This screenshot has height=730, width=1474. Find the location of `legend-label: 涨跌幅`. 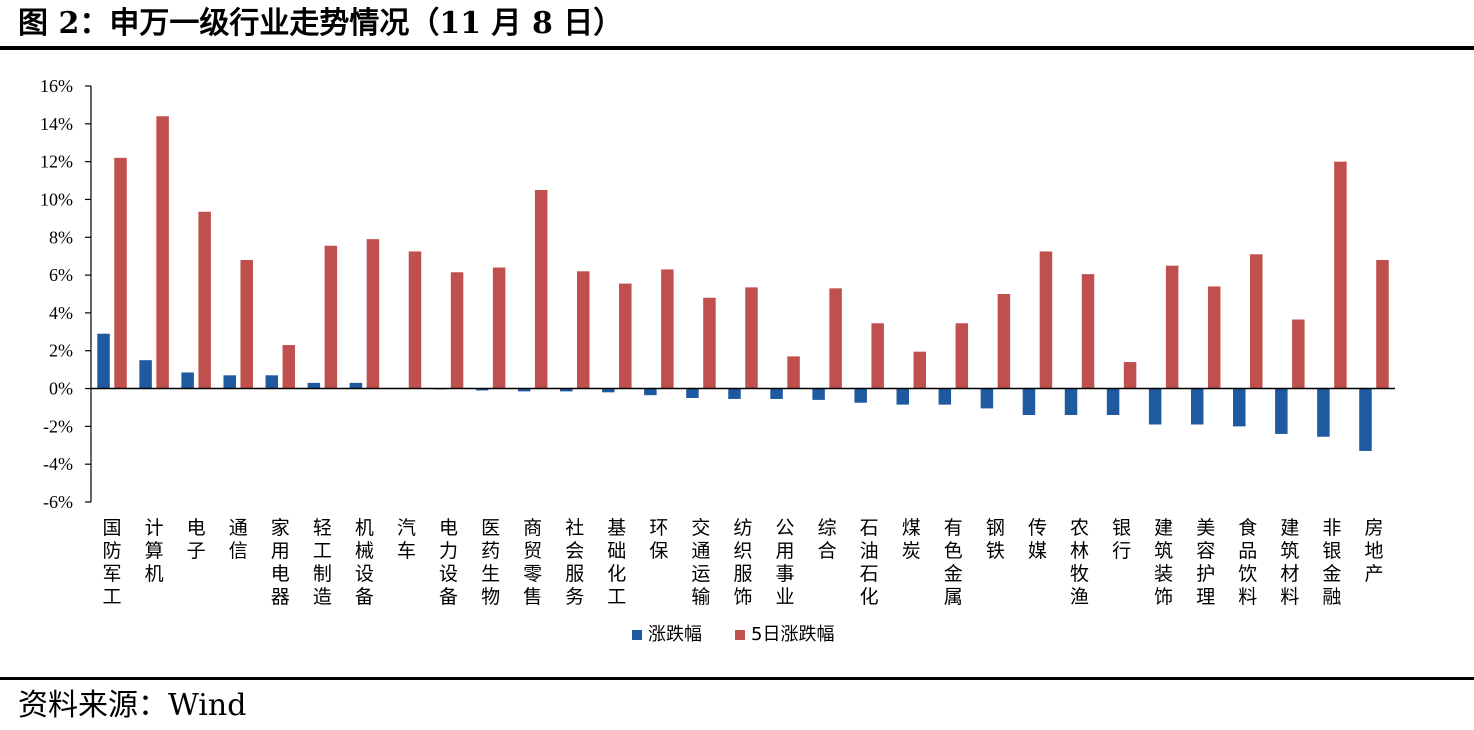

legend-label: 涨跌幅 is located at coordinates (675, 634).